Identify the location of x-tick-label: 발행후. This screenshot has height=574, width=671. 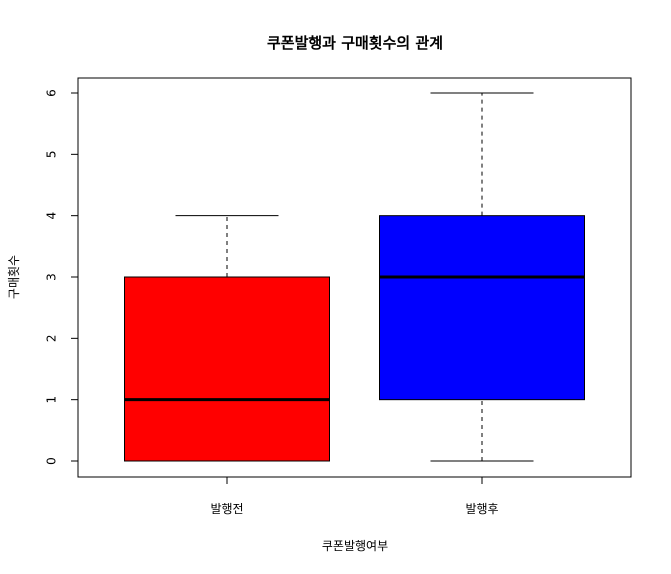
(481, 508).